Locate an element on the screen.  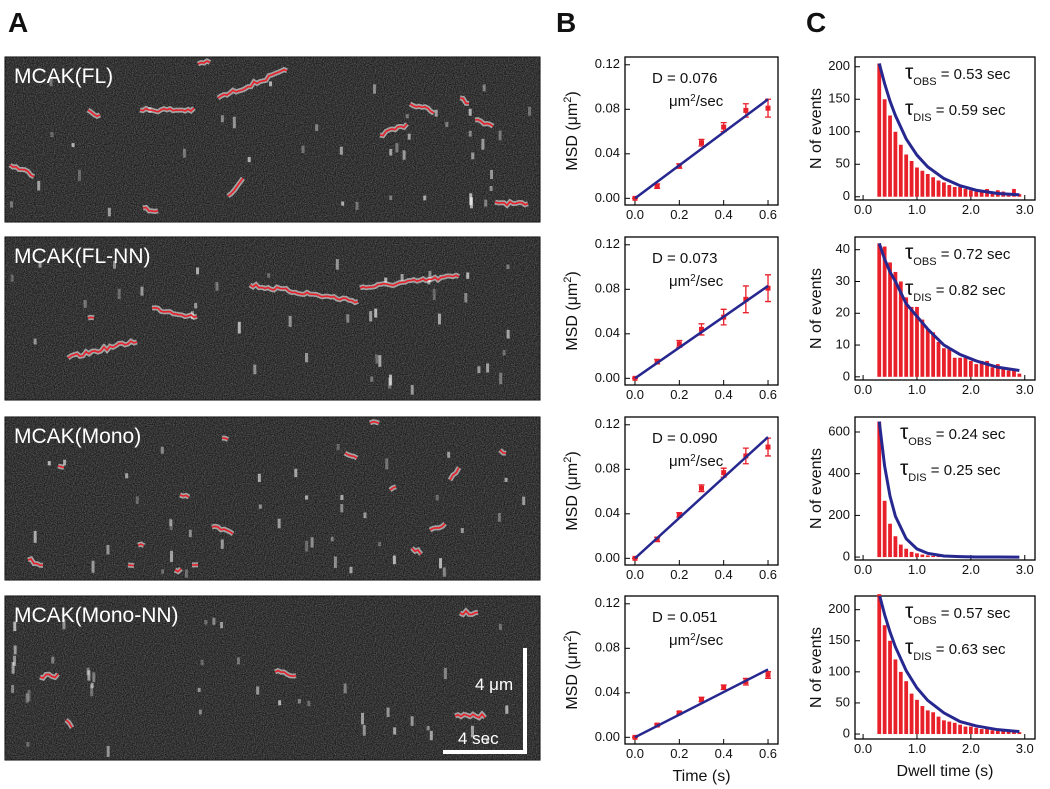
y-tick-label: 20 is located at coordinates (843, 312).